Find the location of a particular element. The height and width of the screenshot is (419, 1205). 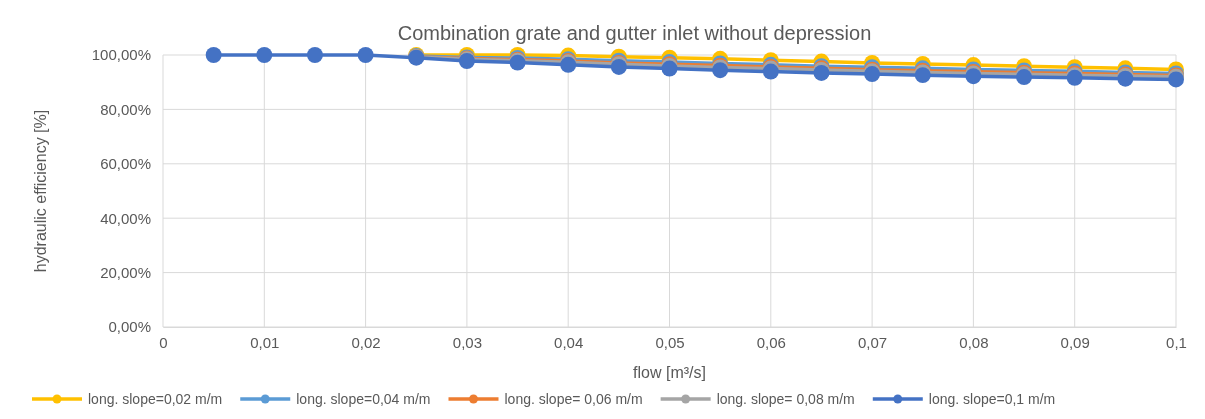

x-axis-title: flow [m³/s] is located at coordinates (669, 372).